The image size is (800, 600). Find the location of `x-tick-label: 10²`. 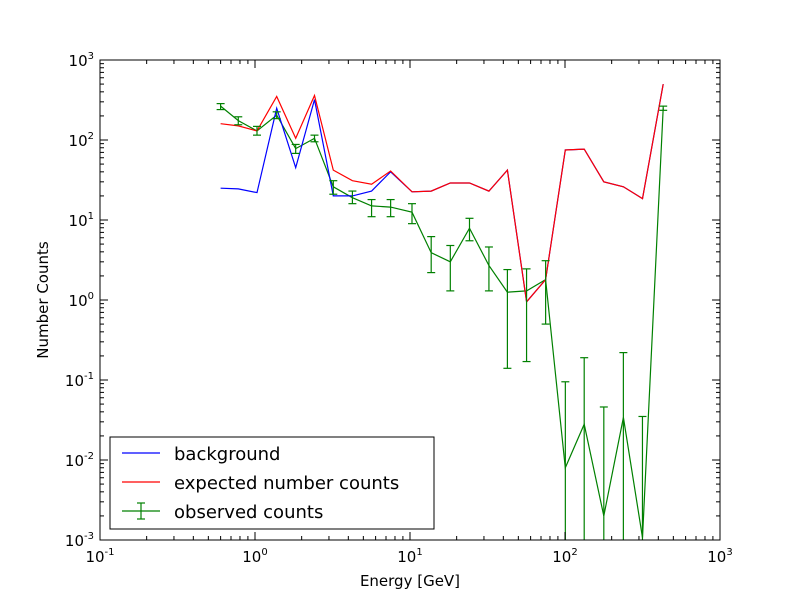

x-tick-label: 10² is located at coordinates (564, 556).